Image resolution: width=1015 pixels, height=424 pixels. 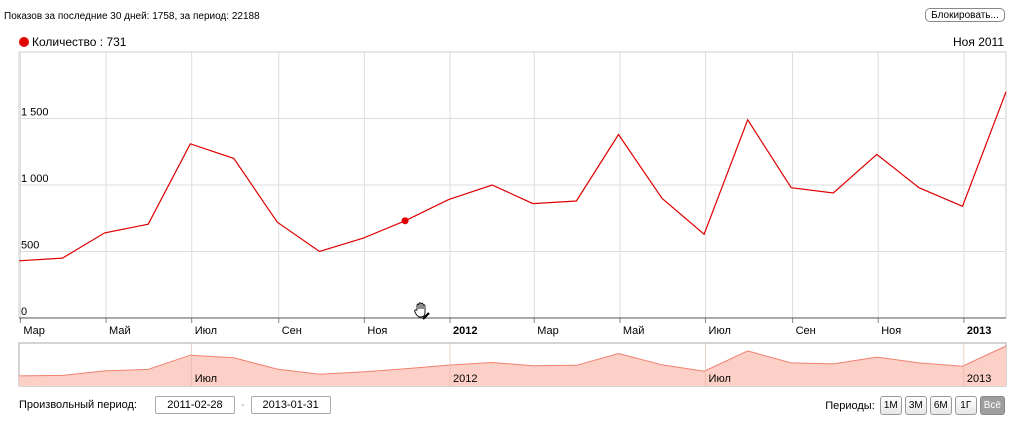 What do you see at coordinates (405, 221) in the screenshot?
I see `highlight-point` at bounding box center [405, 221].